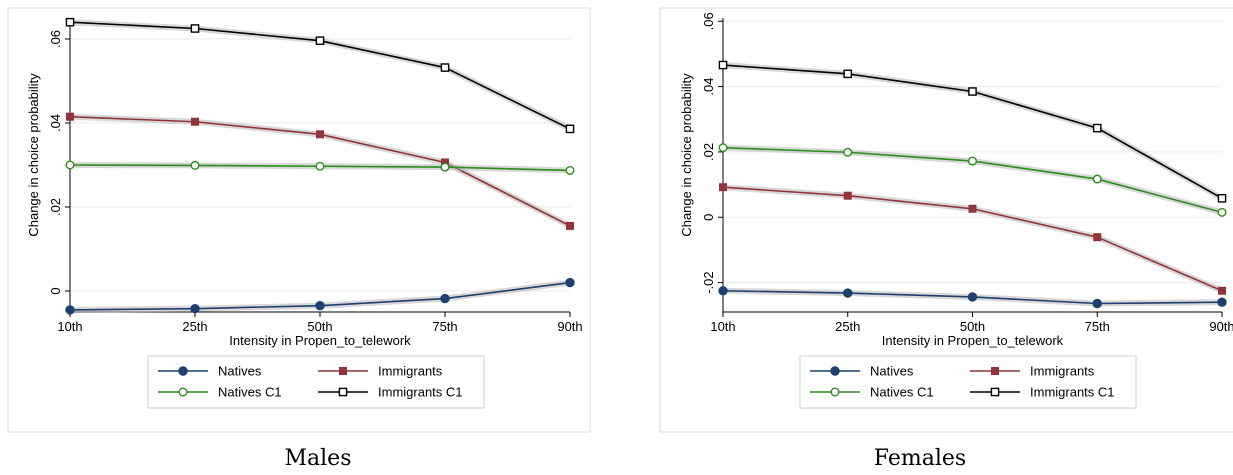  Describe the element at coordinates (972, 239) in the screenshot. I see `series-immigrants` at that location.